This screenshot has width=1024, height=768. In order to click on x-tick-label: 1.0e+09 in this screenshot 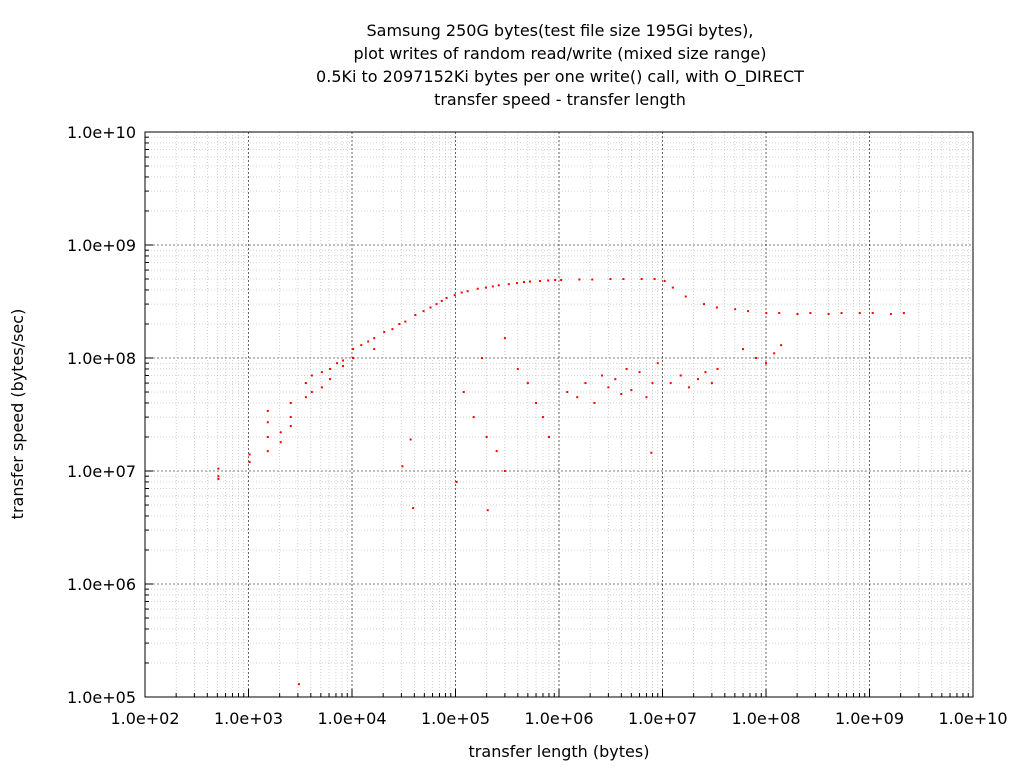, I will do `click(869, 718)`.